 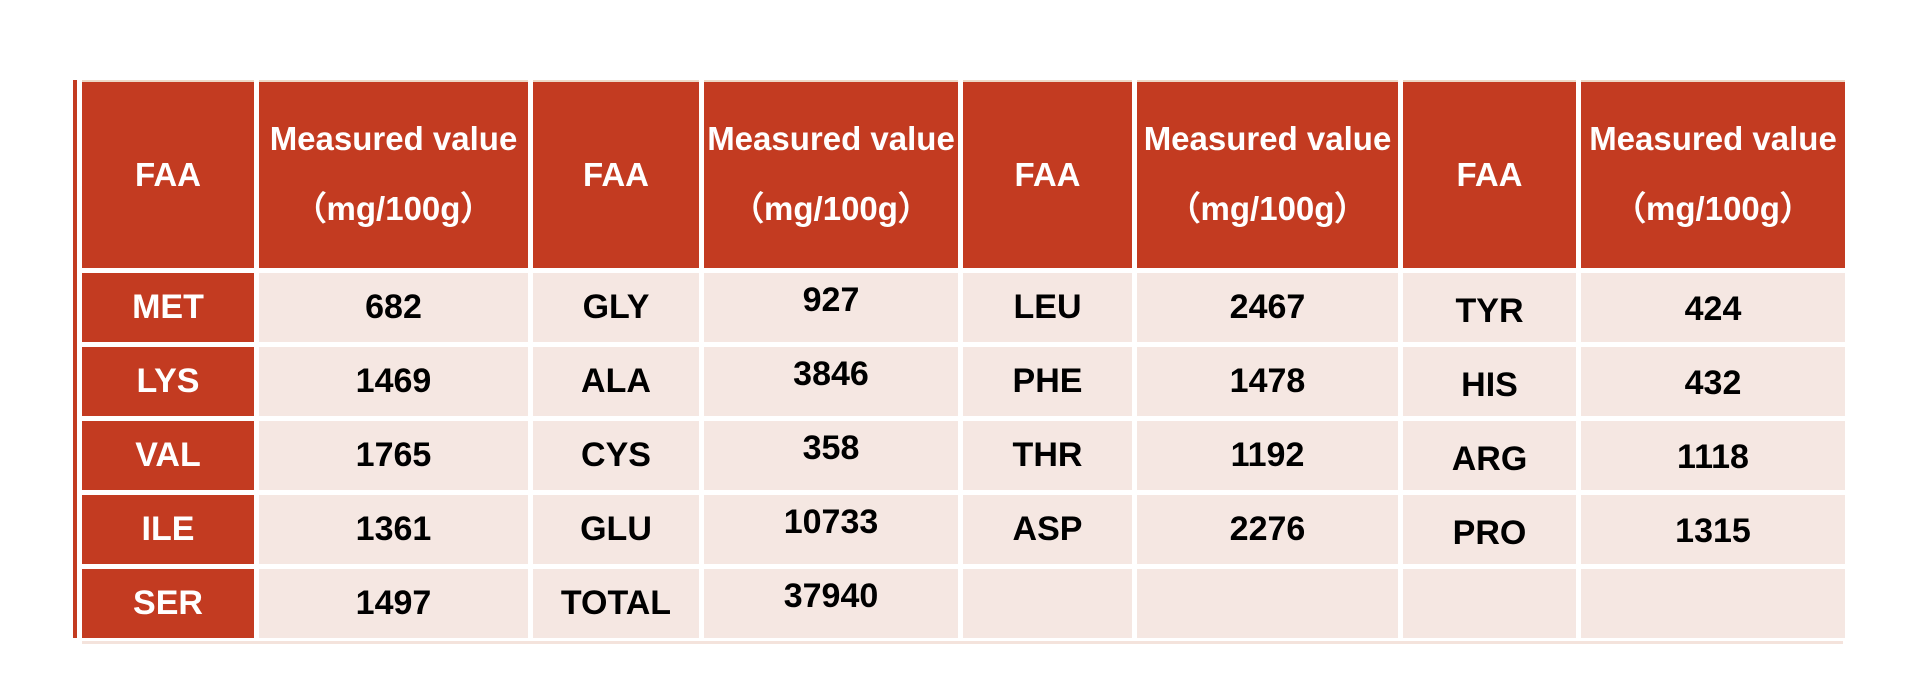 I want to click on faa-name-cell: GLU, so click(x=616, y=529).